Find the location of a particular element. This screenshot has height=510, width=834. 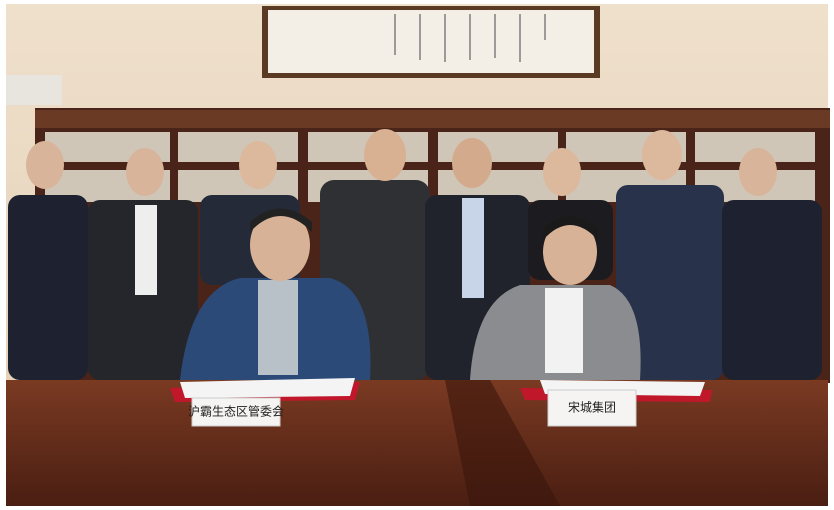

table-seam is located at coordinates (502, 443).